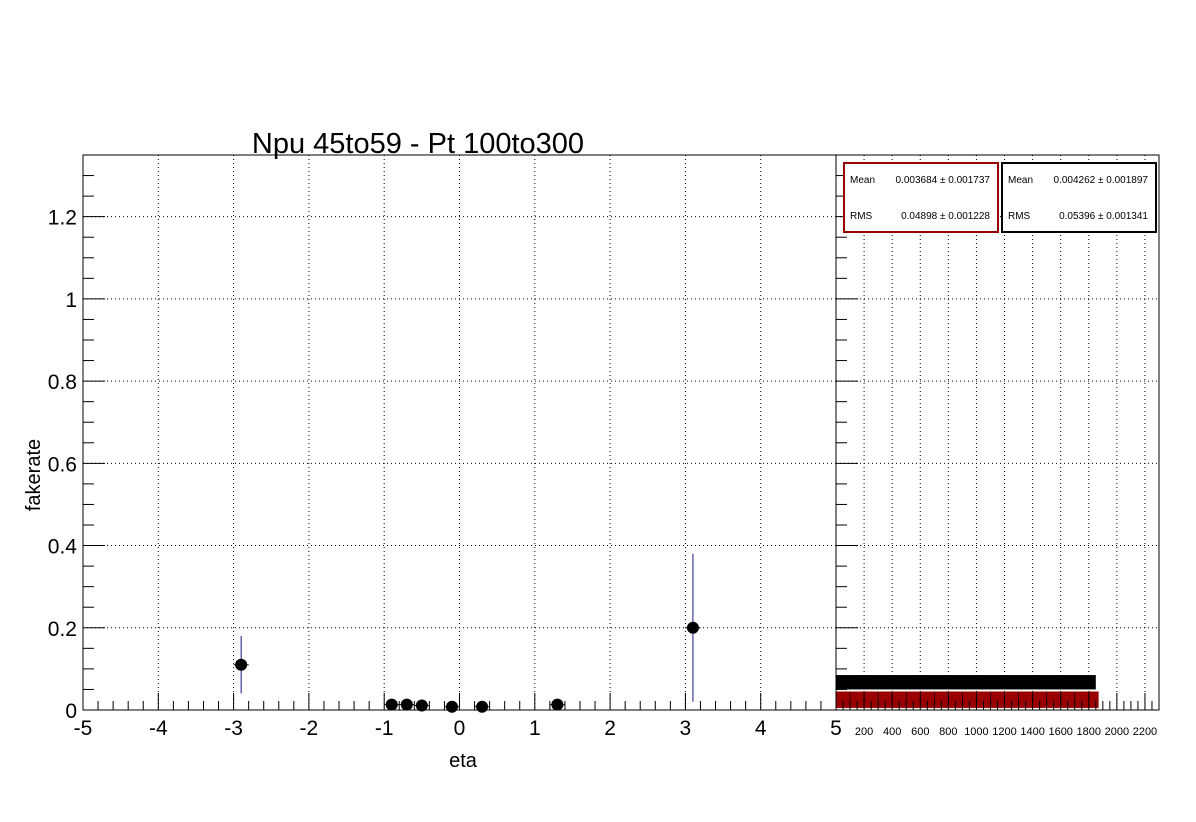  What do you see at coordinates (83, 728) in the screenshot?
I see `x-tick-label: -5` at bounding box center [83, 728].